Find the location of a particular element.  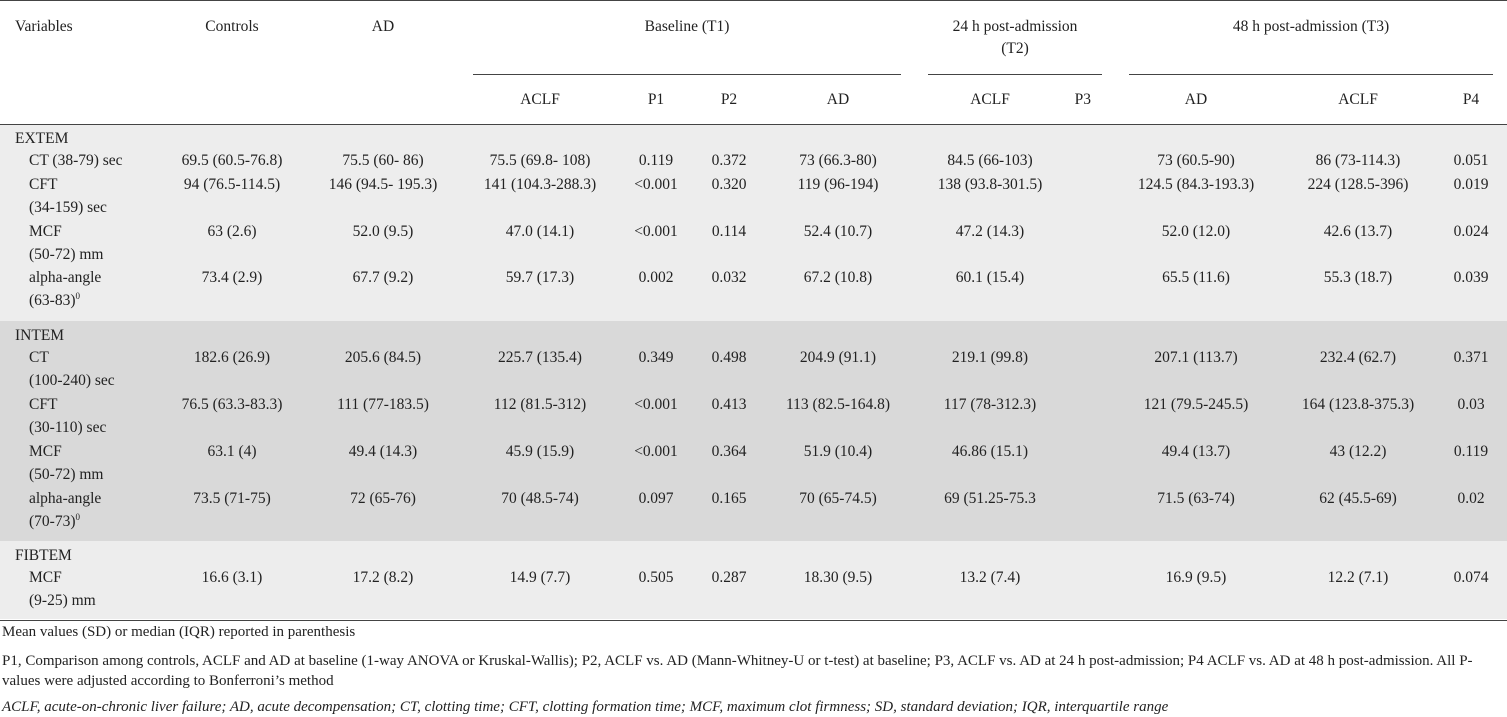

table-cell: 63 (2.6) is located at coordinates (232, 231).